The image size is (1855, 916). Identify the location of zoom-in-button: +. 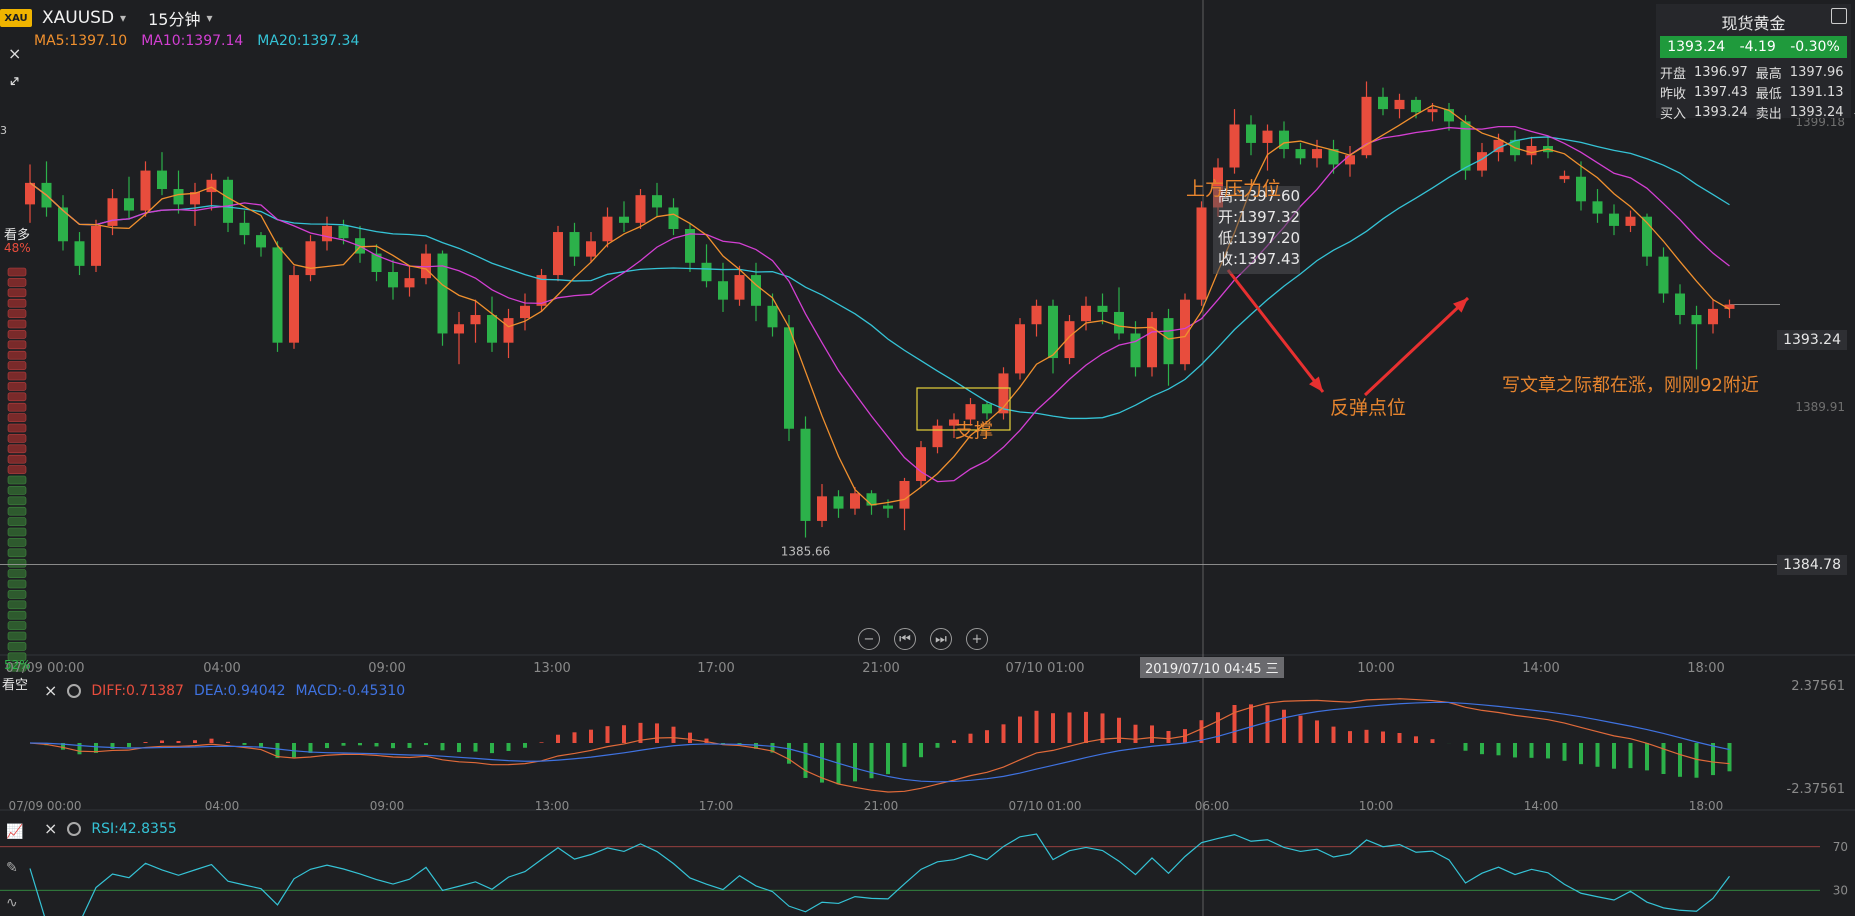
(977, 639).